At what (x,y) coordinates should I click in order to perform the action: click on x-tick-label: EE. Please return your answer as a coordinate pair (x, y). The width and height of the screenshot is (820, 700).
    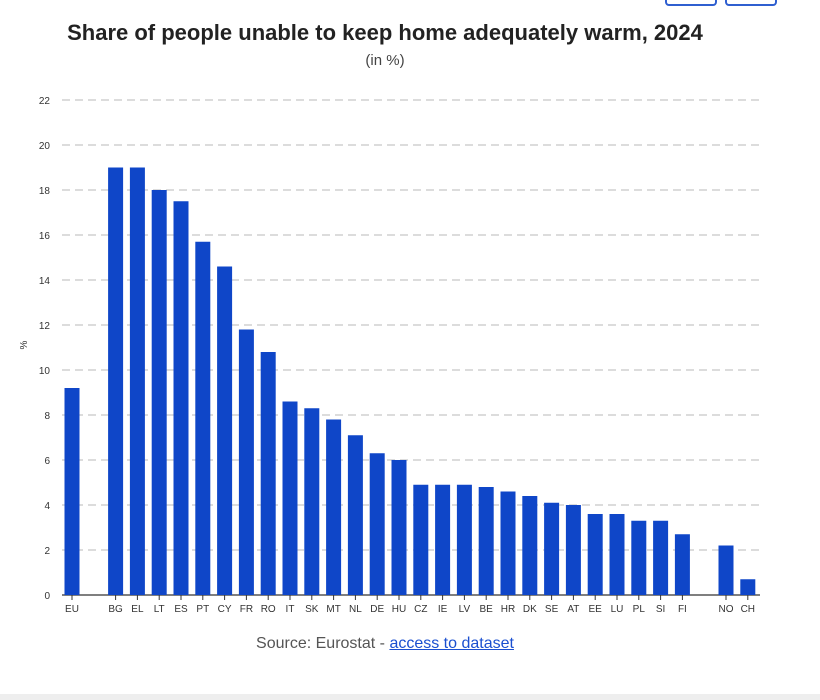
    Looking at the image, I should click on (596, 609).